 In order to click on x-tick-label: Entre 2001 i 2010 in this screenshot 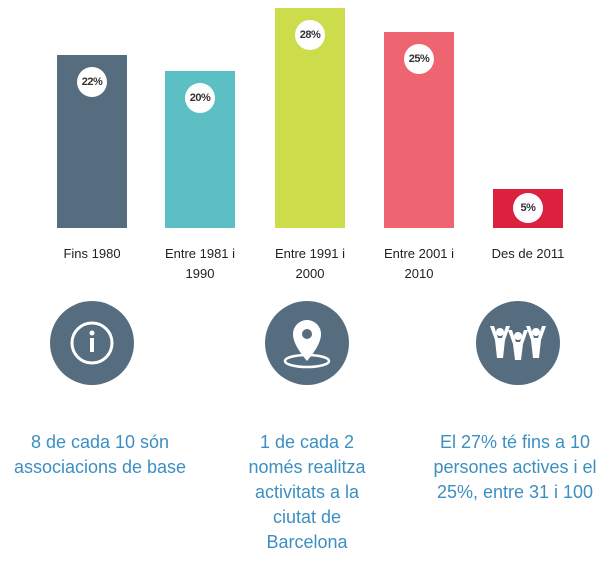, I will do `click(419, 263)`.